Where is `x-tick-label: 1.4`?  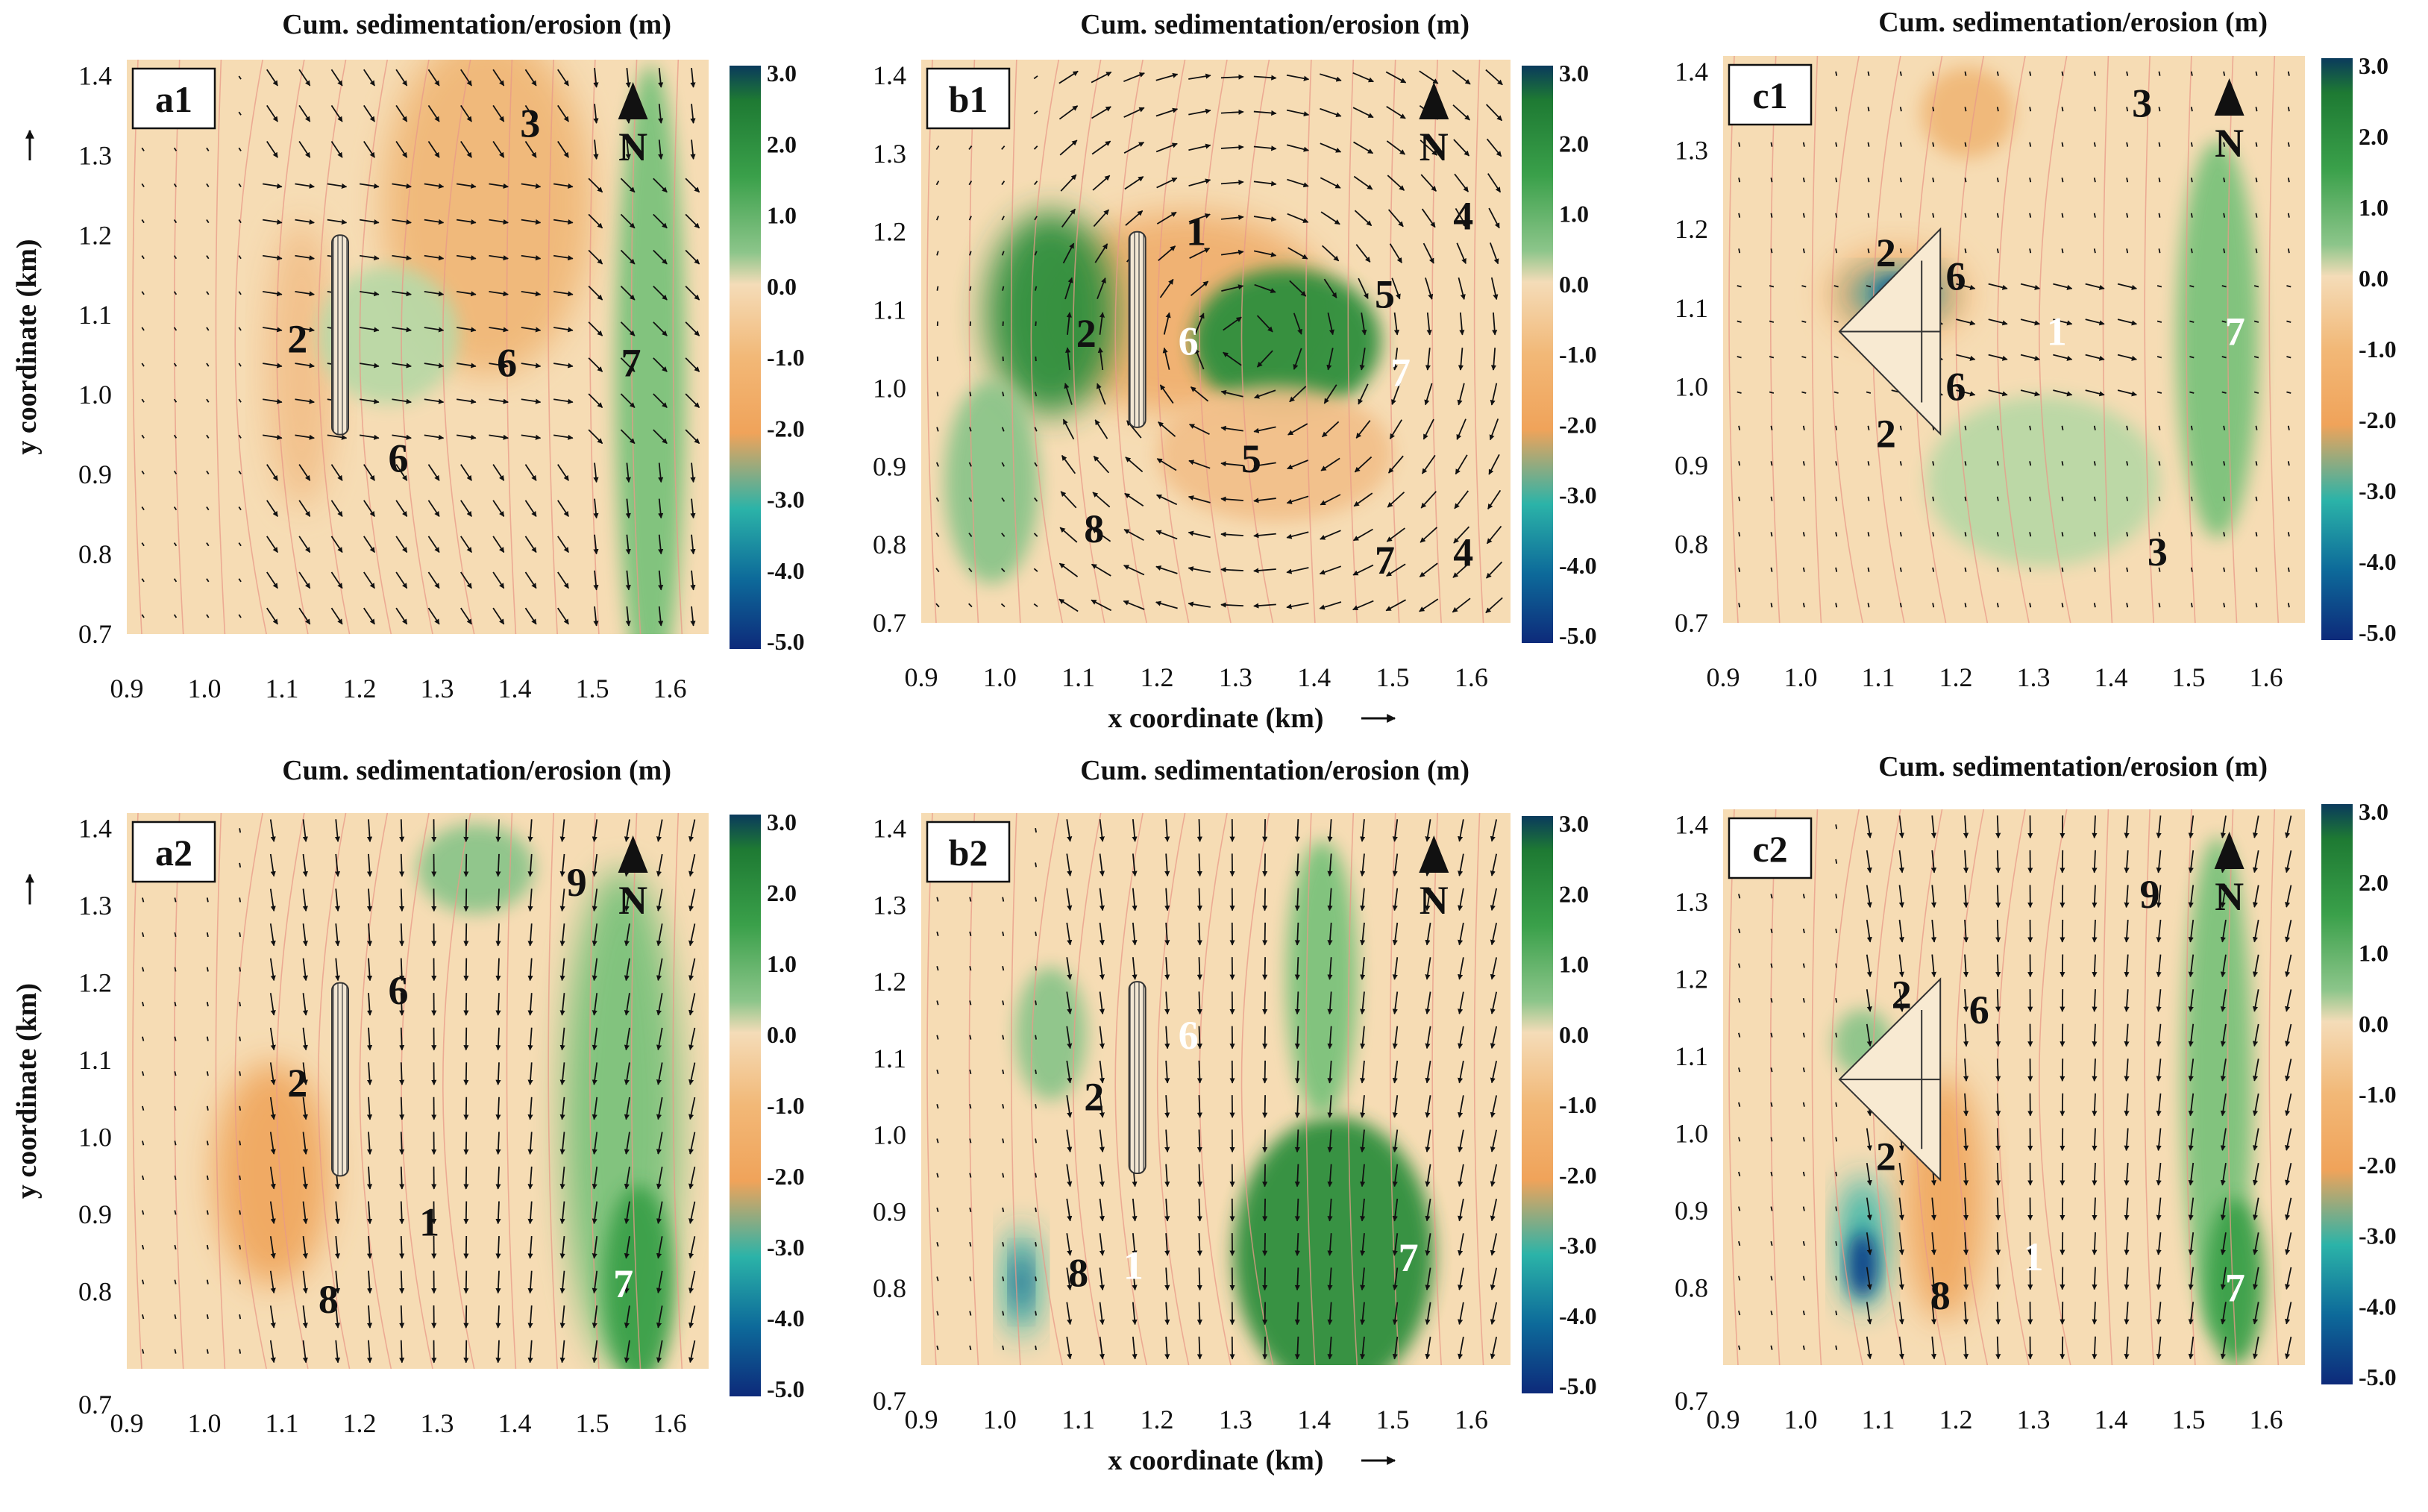 x-tick-label: 1.4 is located at coordinates (515, 688).